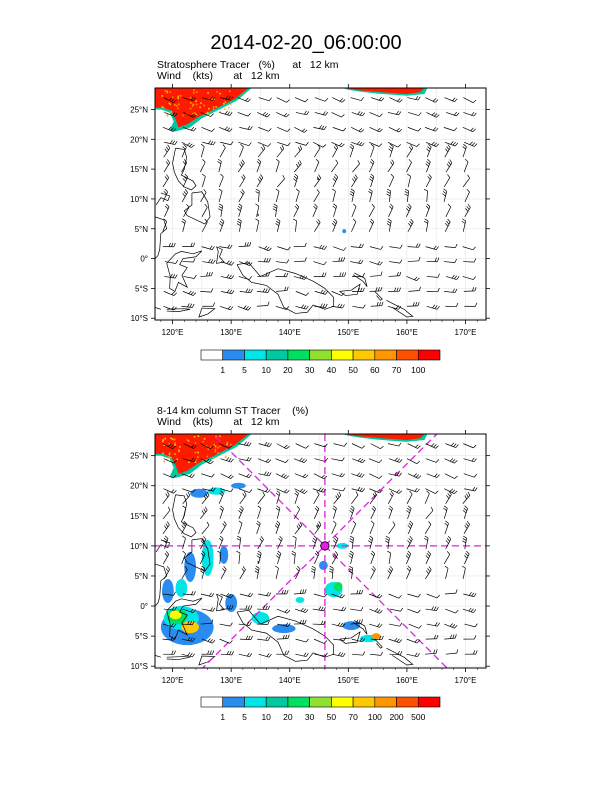 This screenshot has height=792, width=612. What do you see at coordinates (348, 332) in the screenshot?
I see `x-tick-label: 150°E` at bounding box center [348, 332].